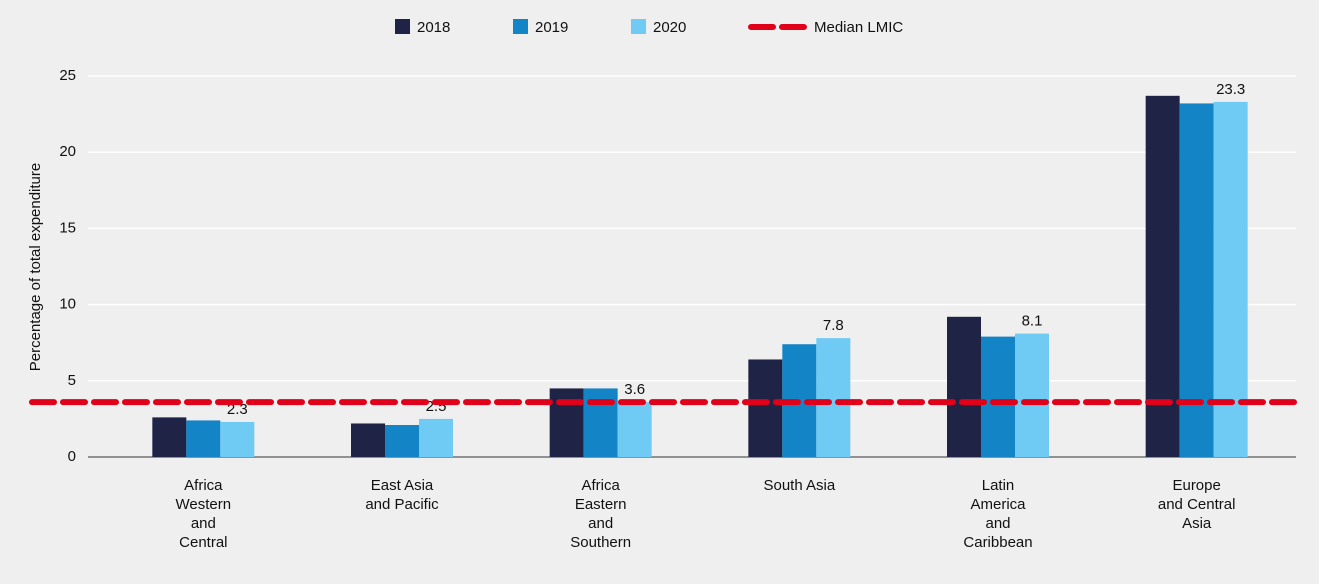  Describe the element at coordinates (433, 27) in the screenshot. I see `legend-label: 2018` at that location.